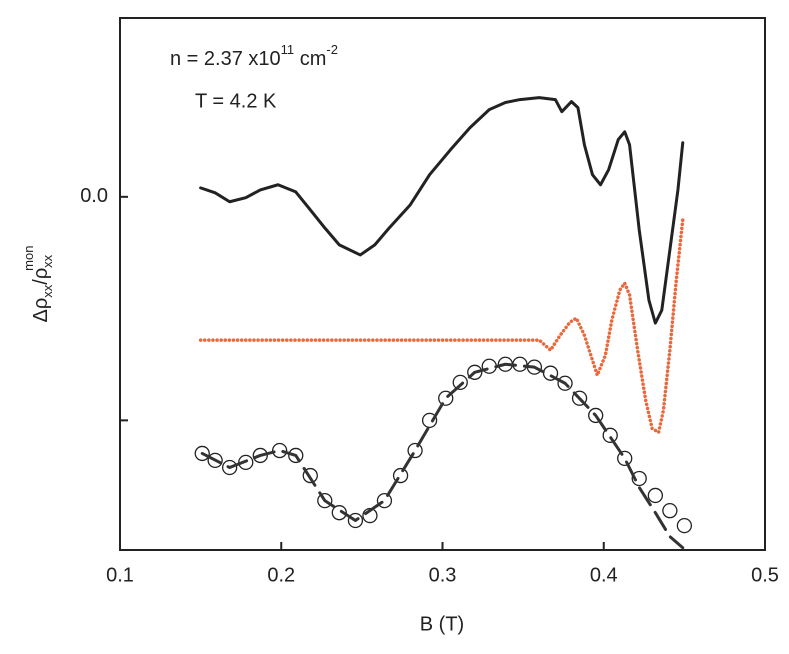  Describe the element at coordinates (225, 59) in the screenshot. I see `annotation-text: n = 2.37 x10` at that location.